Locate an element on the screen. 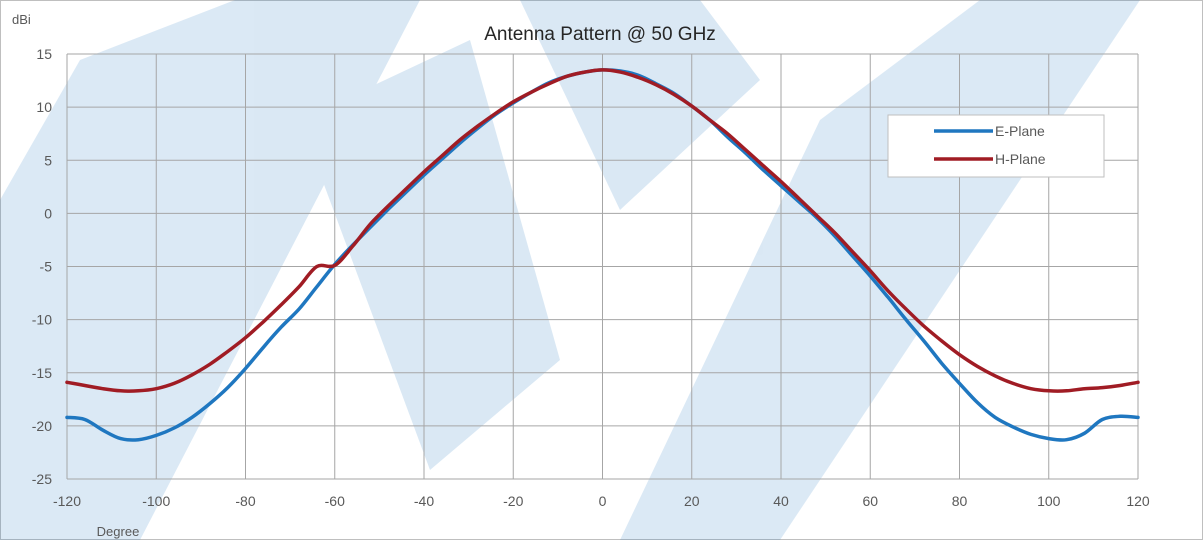 The image size is (1203, 545). x-tick-label: 20 is located at coordinates (692, 501).